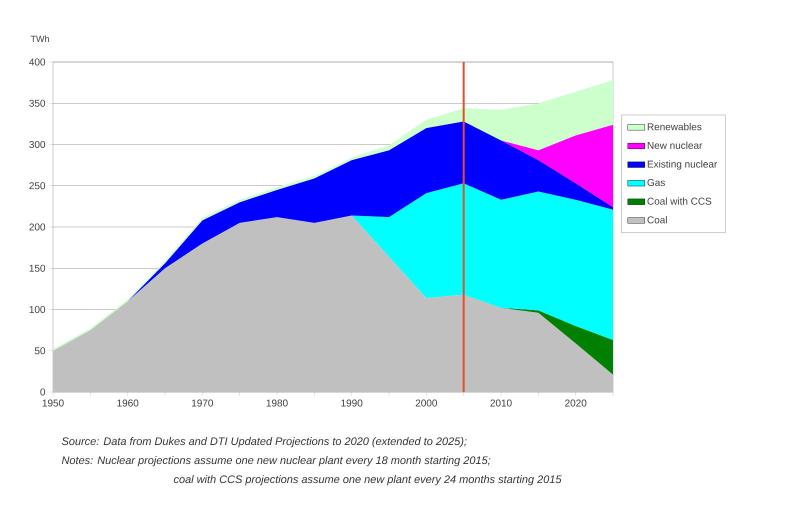 This screenshot has width=798, height=515. What do you see at coordinates (351, 403) in the screenshot?
I see `x-tick-label: 1990` at bounding box center [351, 403].